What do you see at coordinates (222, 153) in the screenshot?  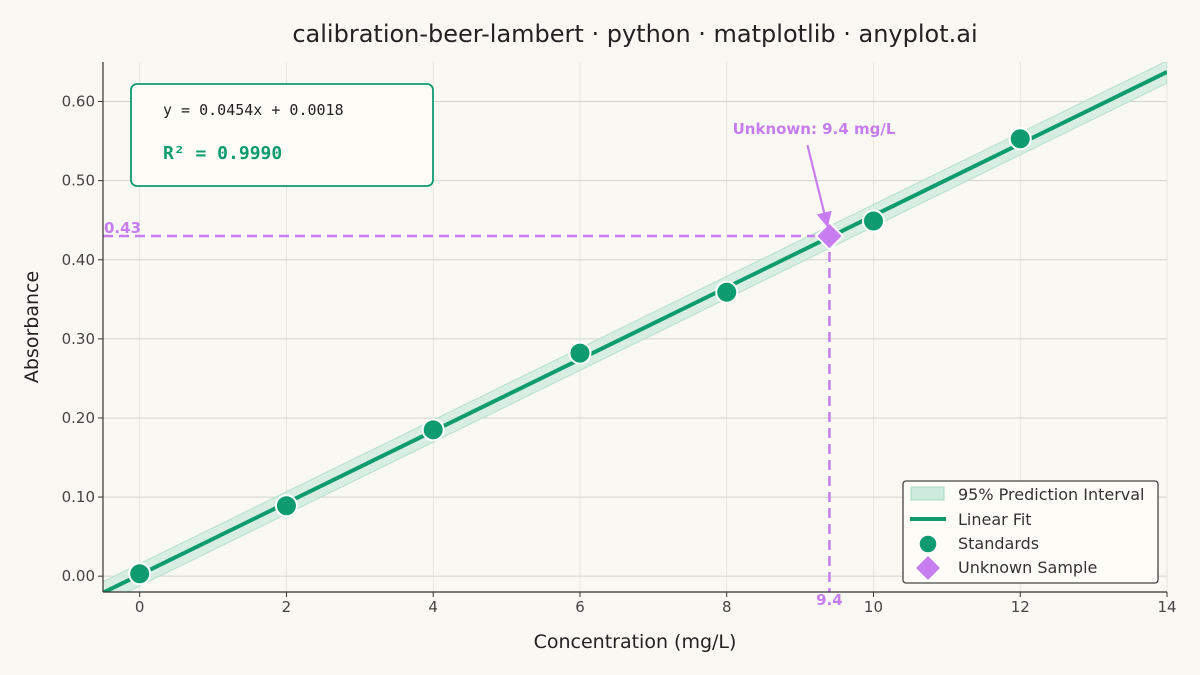 I see `r-squared: R² = 0.9990` at bounding box center [222, 153].